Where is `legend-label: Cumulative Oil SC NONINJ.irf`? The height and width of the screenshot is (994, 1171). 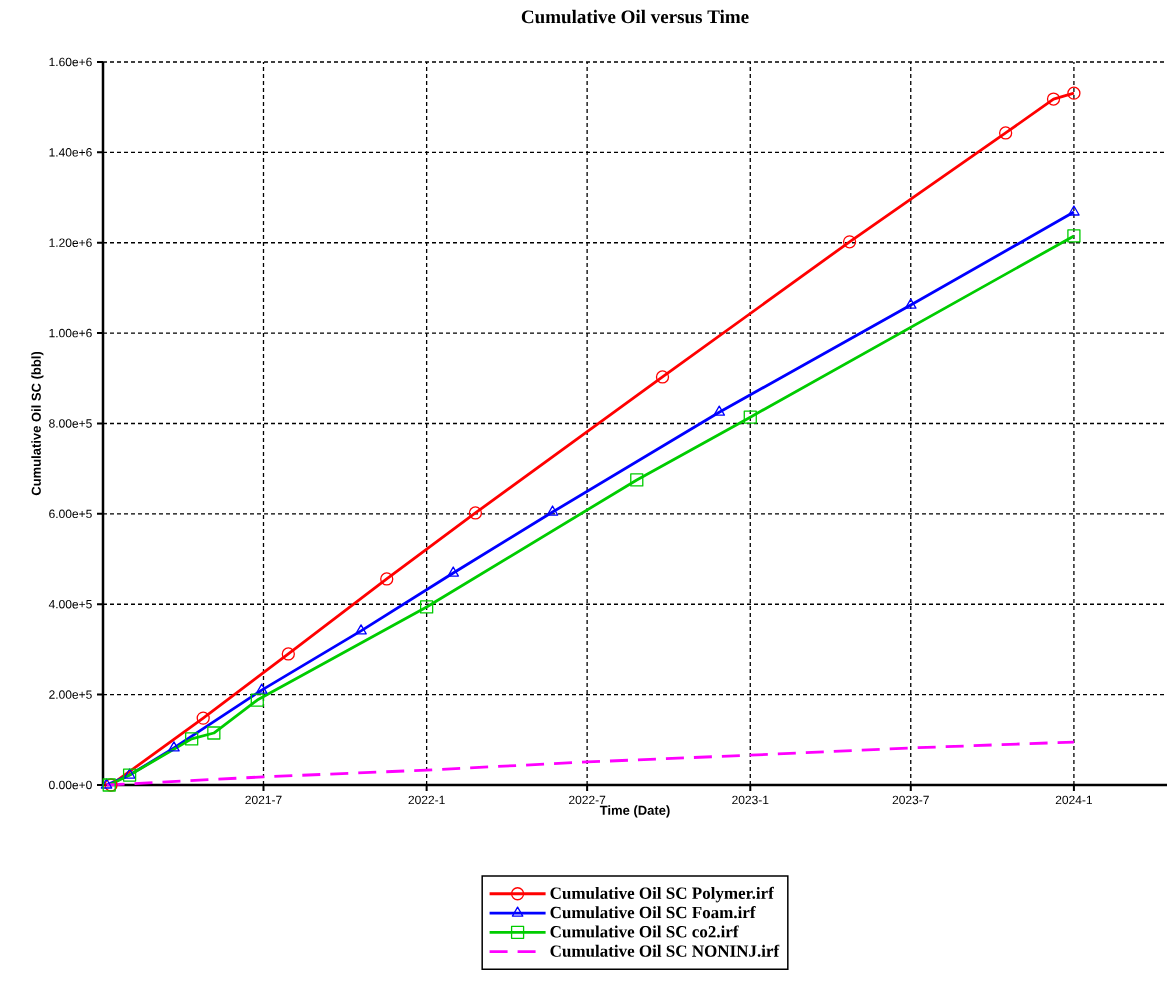 legend-label: Cumulative Oil SC NONINJ.irf is located at coordinates (665, 950).